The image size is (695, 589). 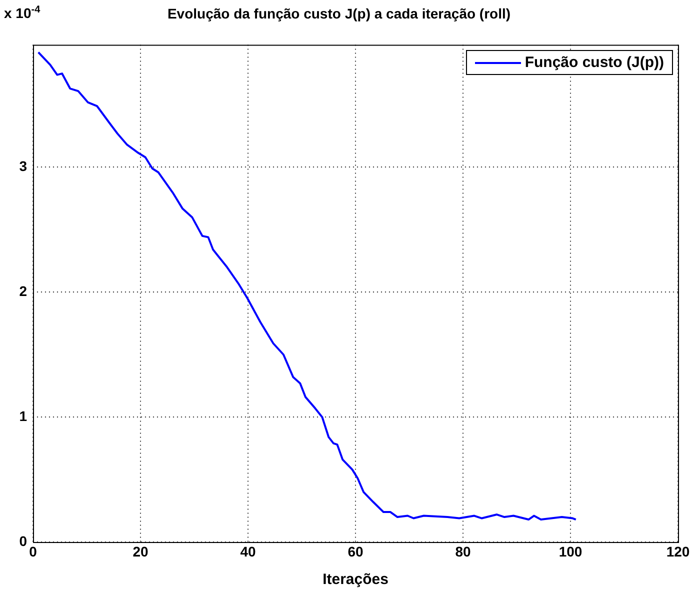 I want to click on y-tick-label: 3, so click(x=23, y=166).